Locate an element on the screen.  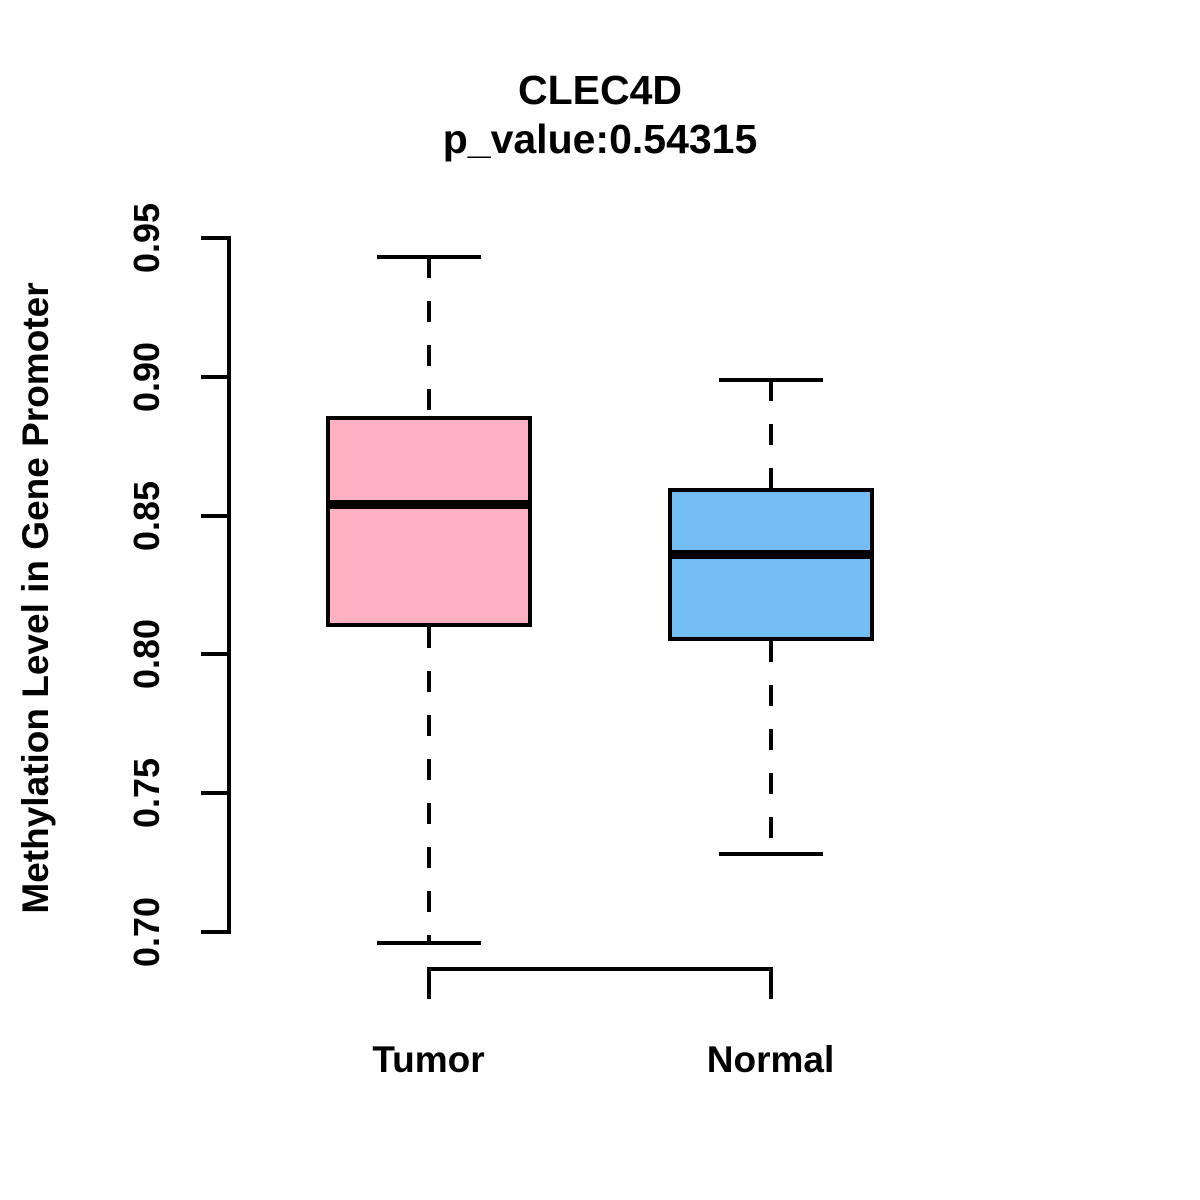
normal-upper-whisker is located at coordinates (770, 433).